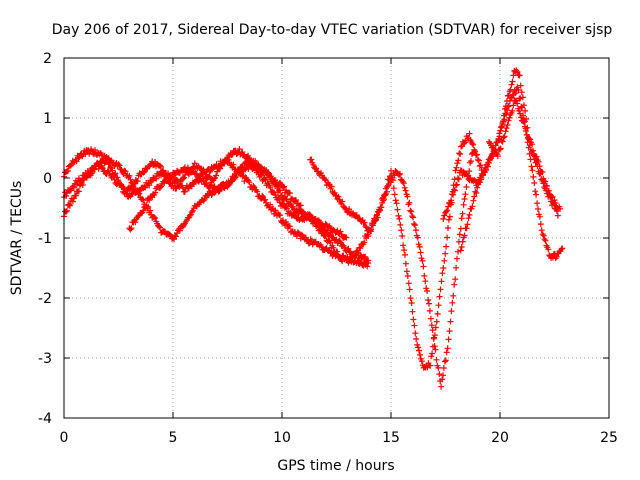  I want to click on y-tick-label: -3, so click(45, 359).